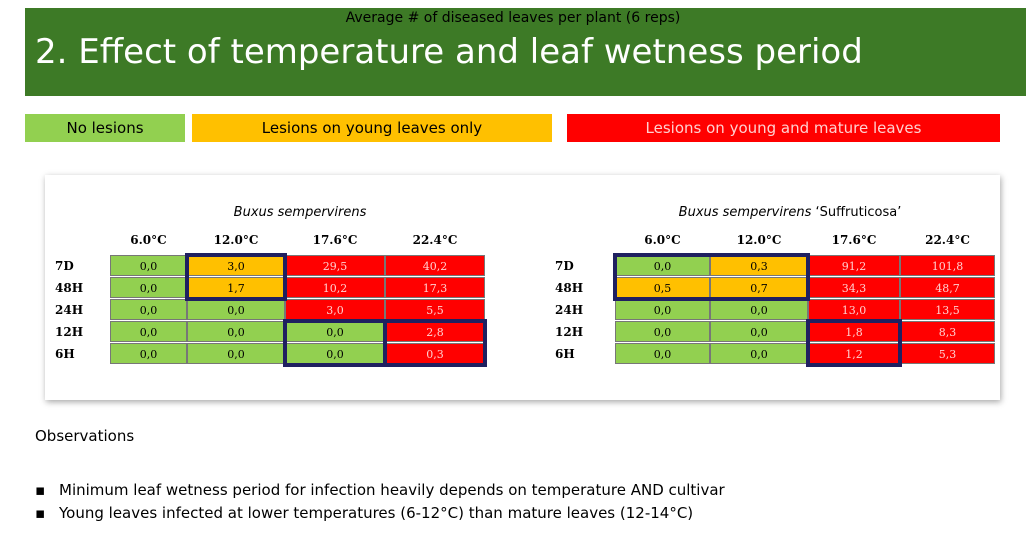 The width and height of the screenshot is (1026, 538). Describe the element at coordinates (947, 287) in the screenshot. I see `table-cell: 48,7` at that location.